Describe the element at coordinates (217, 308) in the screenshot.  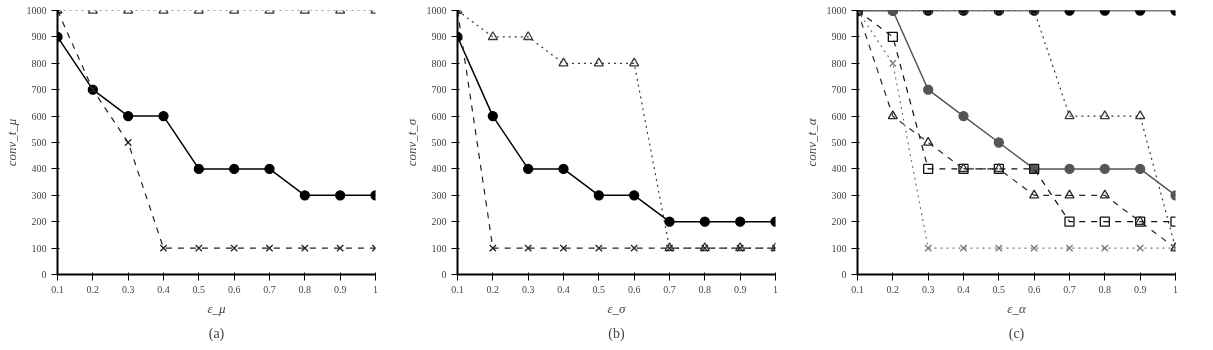
I see `x-axis-title: ε_μ` at that location.